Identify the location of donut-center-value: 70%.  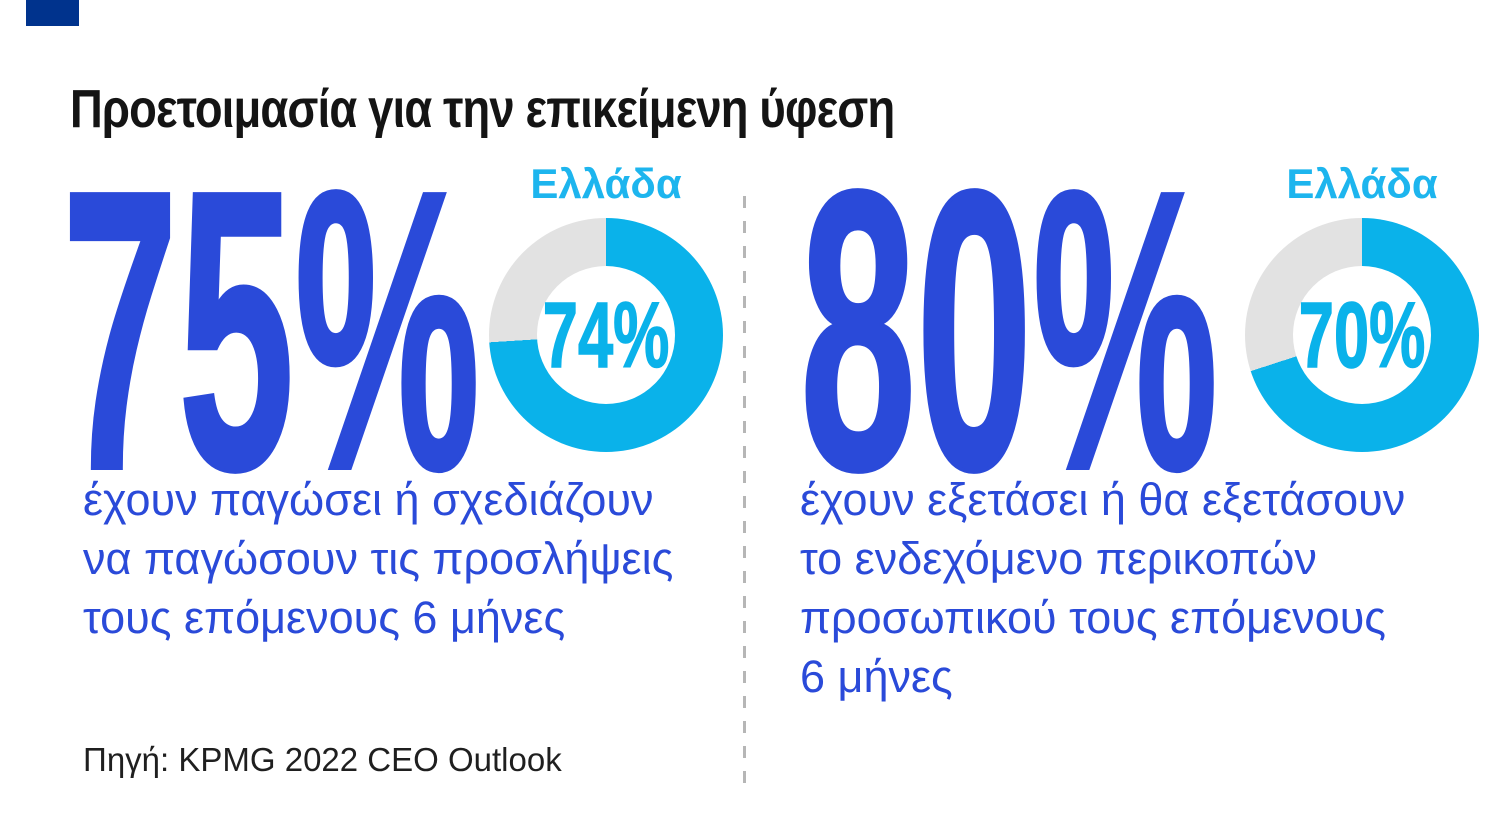
(1362, 334).